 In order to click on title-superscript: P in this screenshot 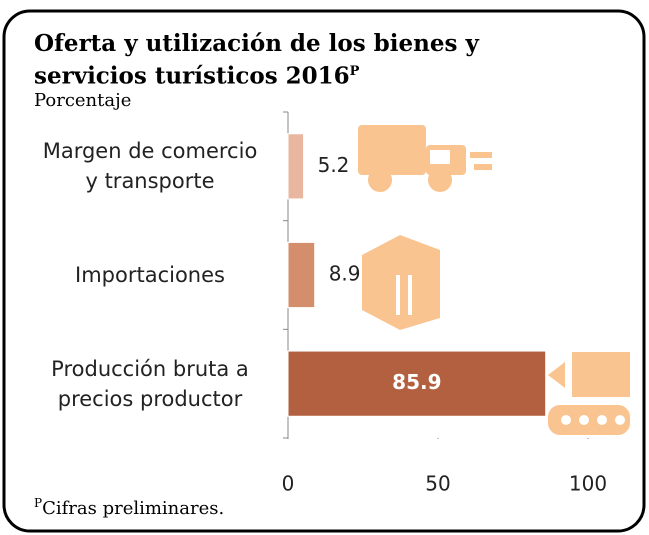, I will do `click(354, 71)`.